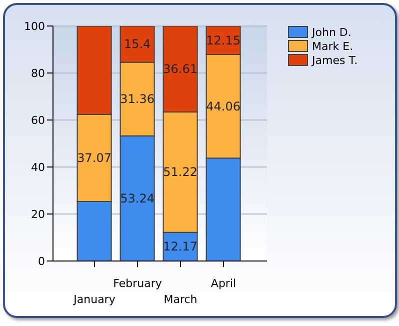 This screenshot has width=399, height=326. Describe the element at coordinates (38, 73) in the screenshot. I see `y-tick-label: 80` at that location.